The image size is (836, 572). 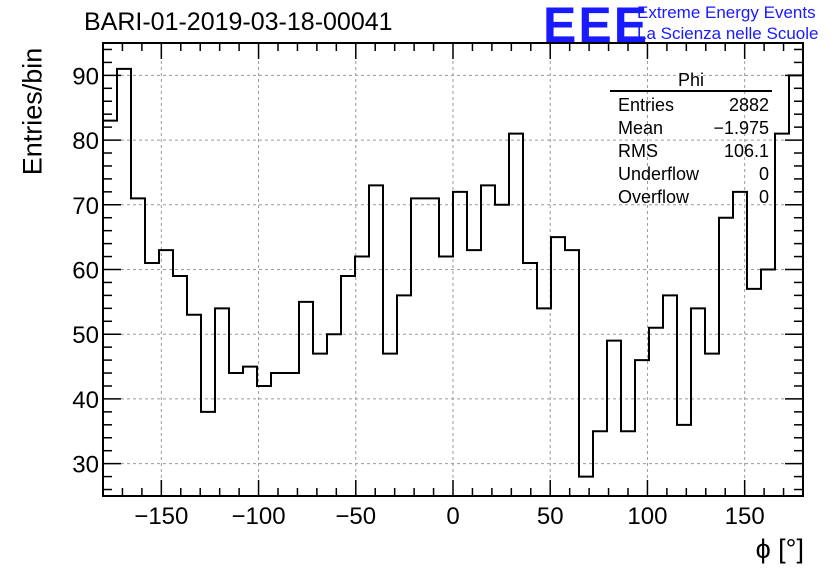 I want to click on x-tick-label: 100, so click(x=647, y=516).